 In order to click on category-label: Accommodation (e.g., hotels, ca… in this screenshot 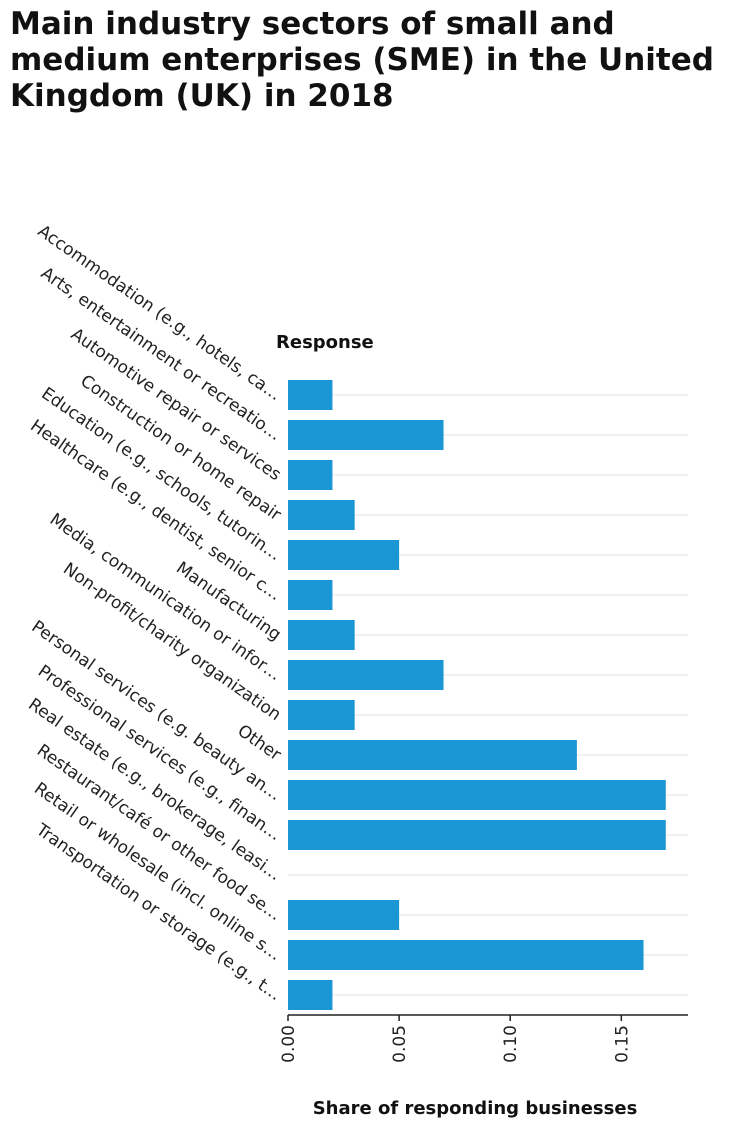, I will do `click(159, 313)`.